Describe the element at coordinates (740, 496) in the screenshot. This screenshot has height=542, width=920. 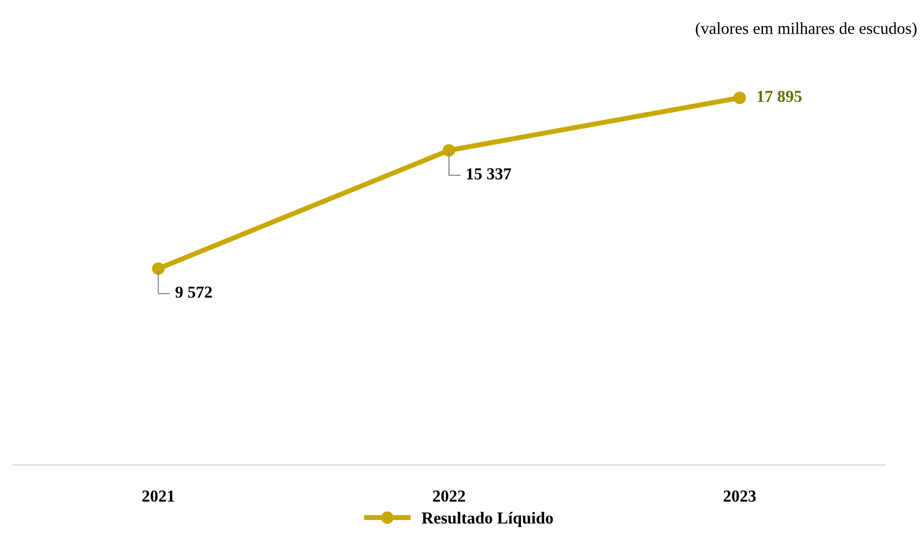
I see `x-tick-label: 2023` at that location.